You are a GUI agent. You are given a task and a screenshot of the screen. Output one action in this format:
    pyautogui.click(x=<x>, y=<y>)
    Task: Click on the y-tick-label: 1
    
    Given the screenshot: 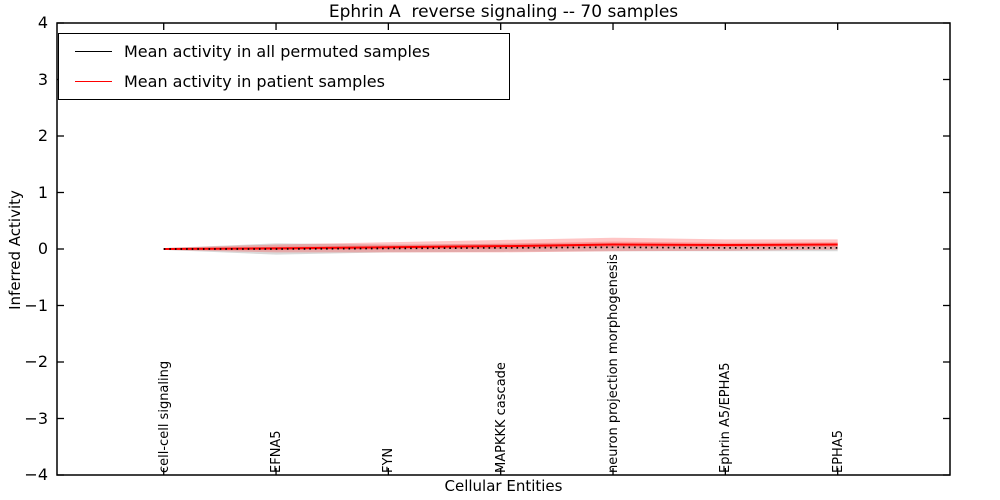 What is the action you would take?
    pyautogui.click(x=42, y=192)
    